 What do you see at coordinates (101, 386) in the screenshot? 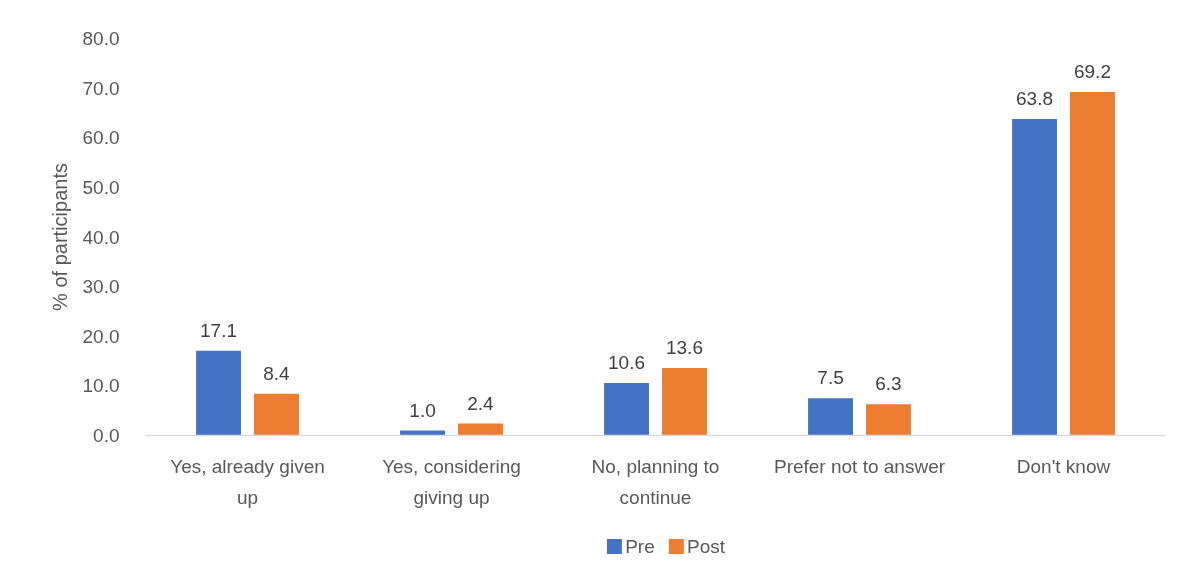
I see `y-tick-label: 10.0` at bounding box center [101, 386].